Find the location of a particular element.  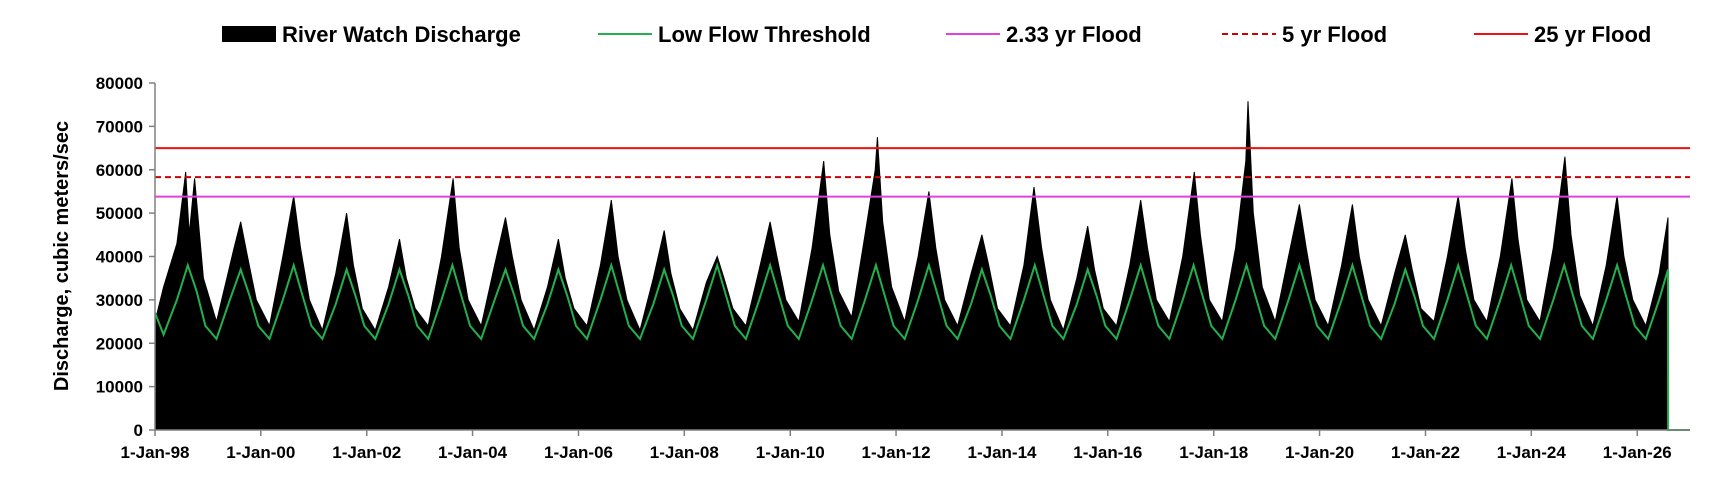

x-tick-label: 1-Jan-98 is located at coordinates (155, 452).